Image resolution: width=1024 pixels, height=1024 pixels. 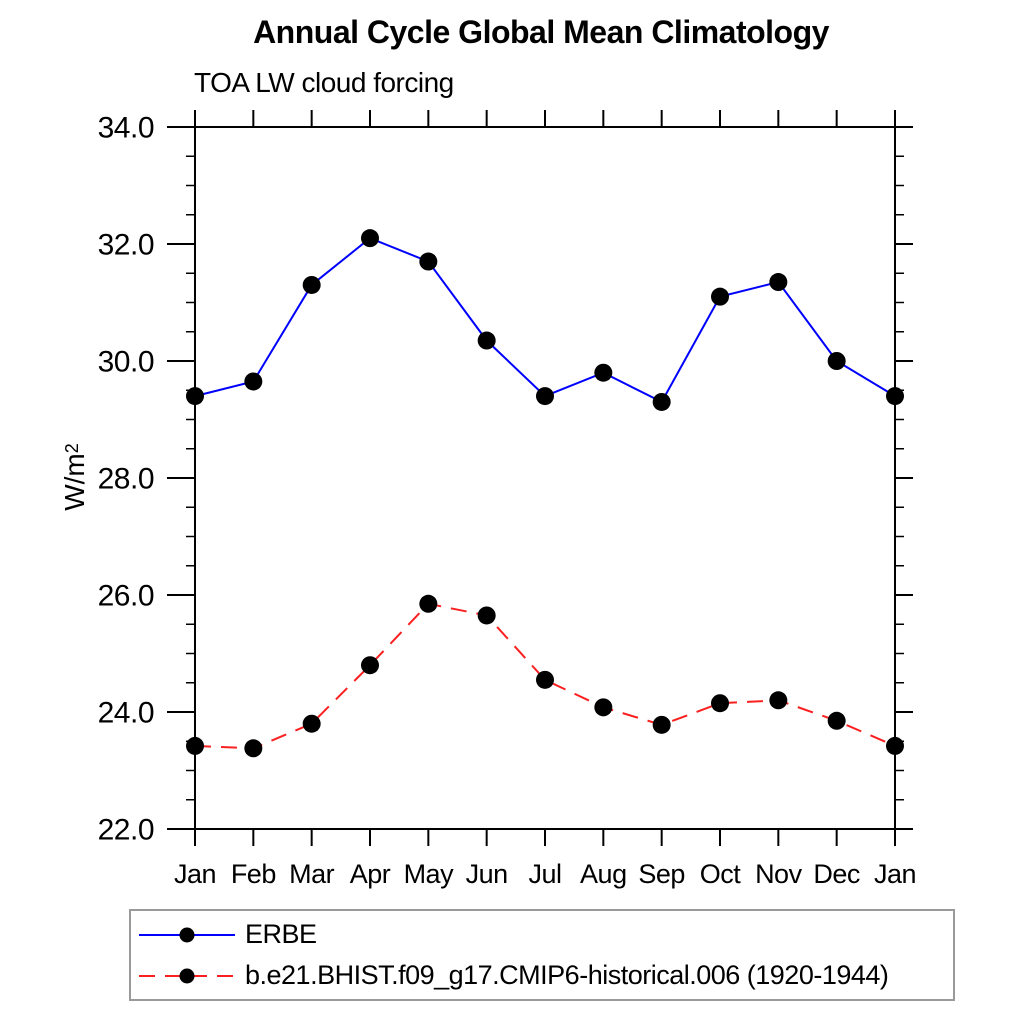 I want to click on x-tick-label: Aug, so click(x=603, y=874).